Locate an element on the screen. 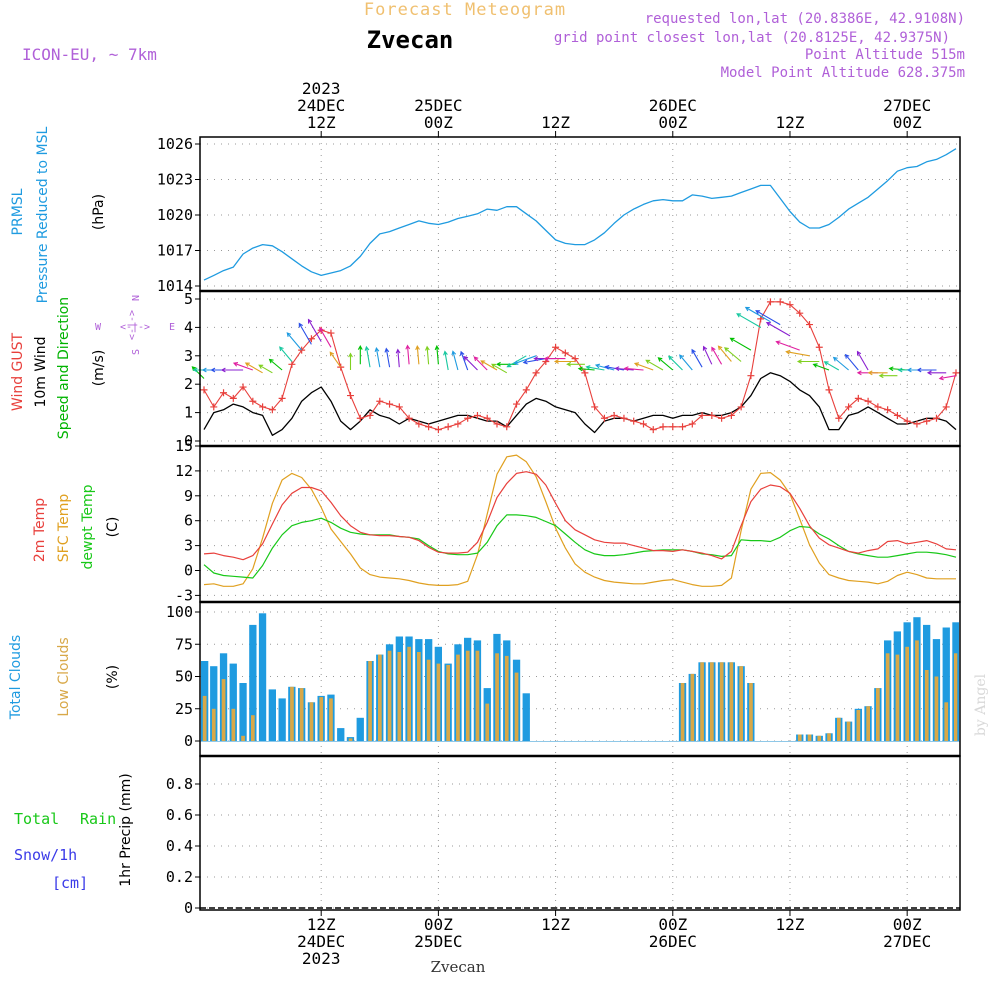  precip-label-rain: Rain is located at coordinates (98, 819).